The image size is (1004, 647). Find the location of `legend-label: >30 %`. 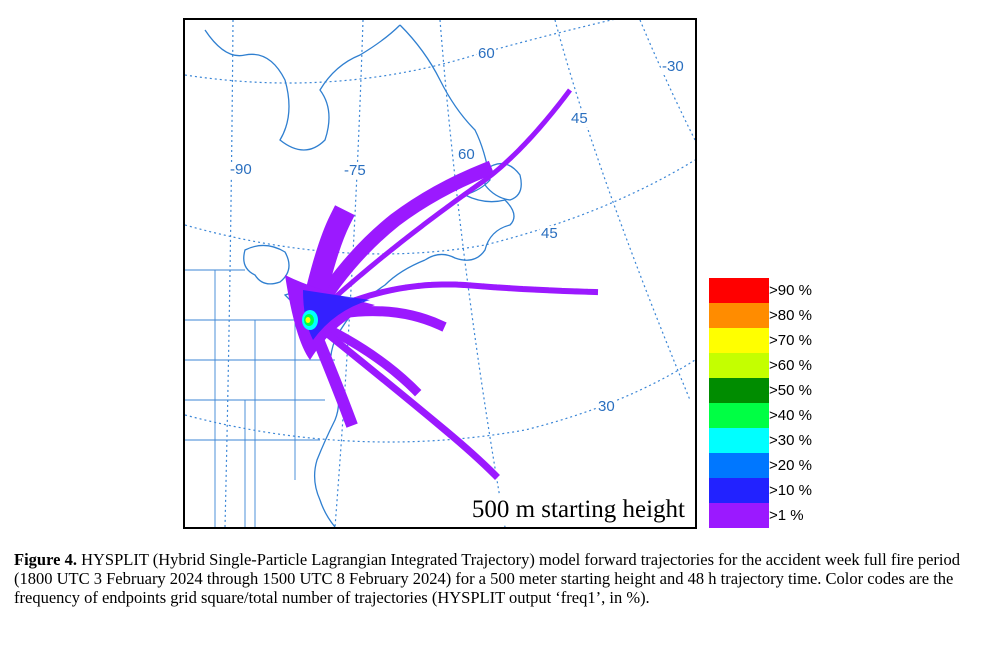

legend-label: >30 % is located at coordinates (790, 440).